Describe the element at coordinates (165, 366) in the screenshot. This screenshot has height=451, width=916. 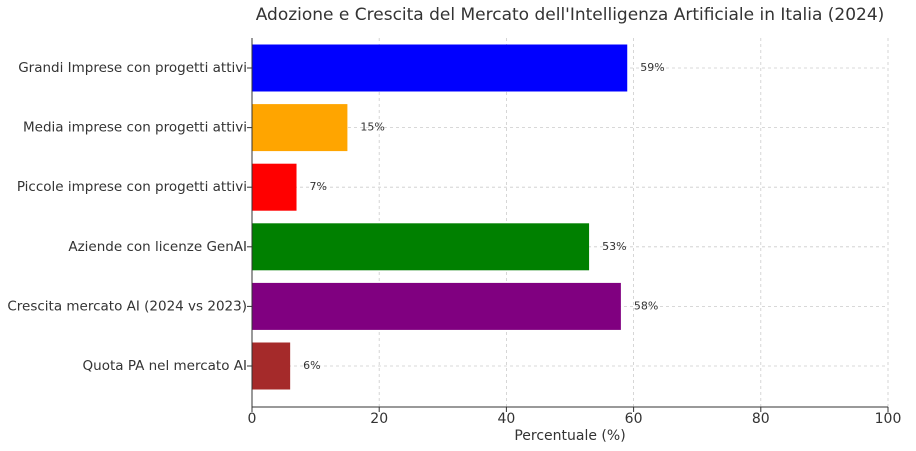
I see `y-tick-label: Quota PA nel mercato AI` at that location.